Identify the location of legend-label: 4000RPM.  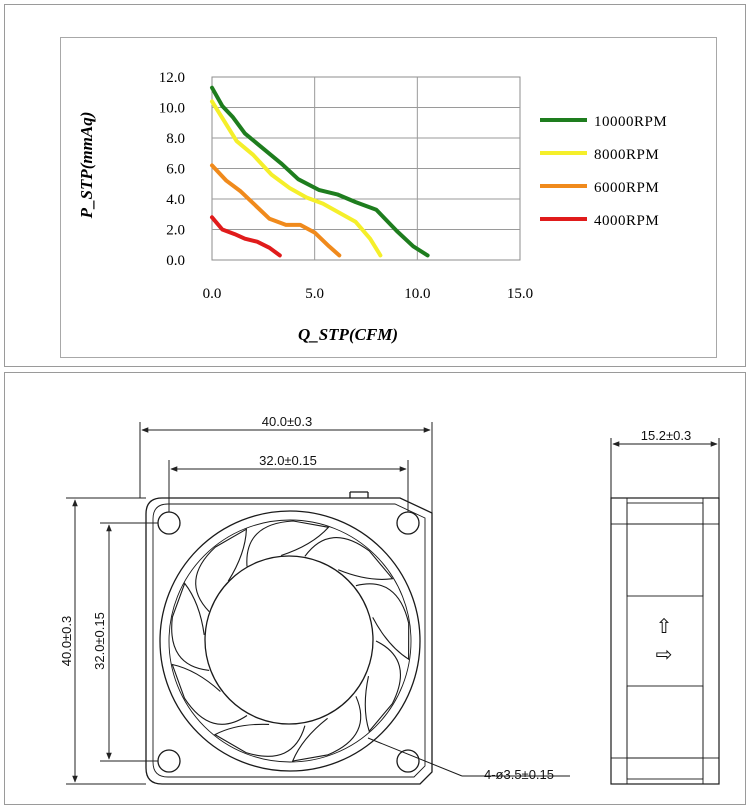
(626, 221).